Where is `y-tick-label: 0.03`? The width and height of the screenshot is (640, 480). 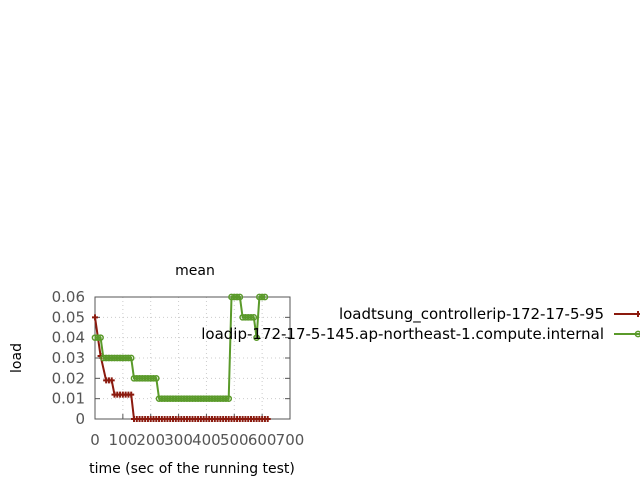 y-tick-label: 0.03 is located at coordinates (68, 358).